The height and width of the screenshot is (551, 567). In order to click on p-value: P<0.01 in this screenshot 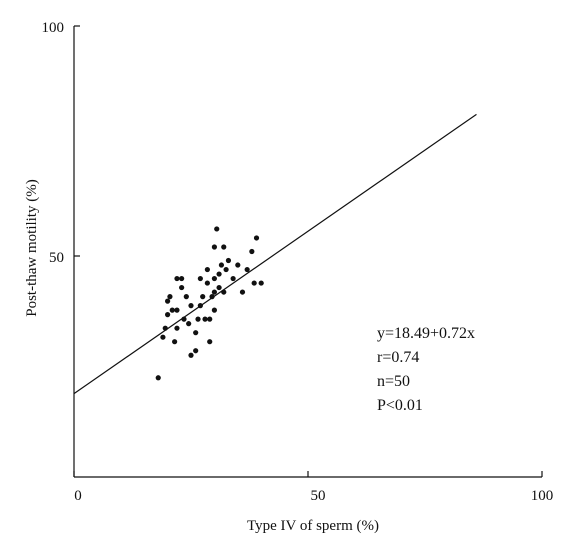, I will do `click(400, 405)`.